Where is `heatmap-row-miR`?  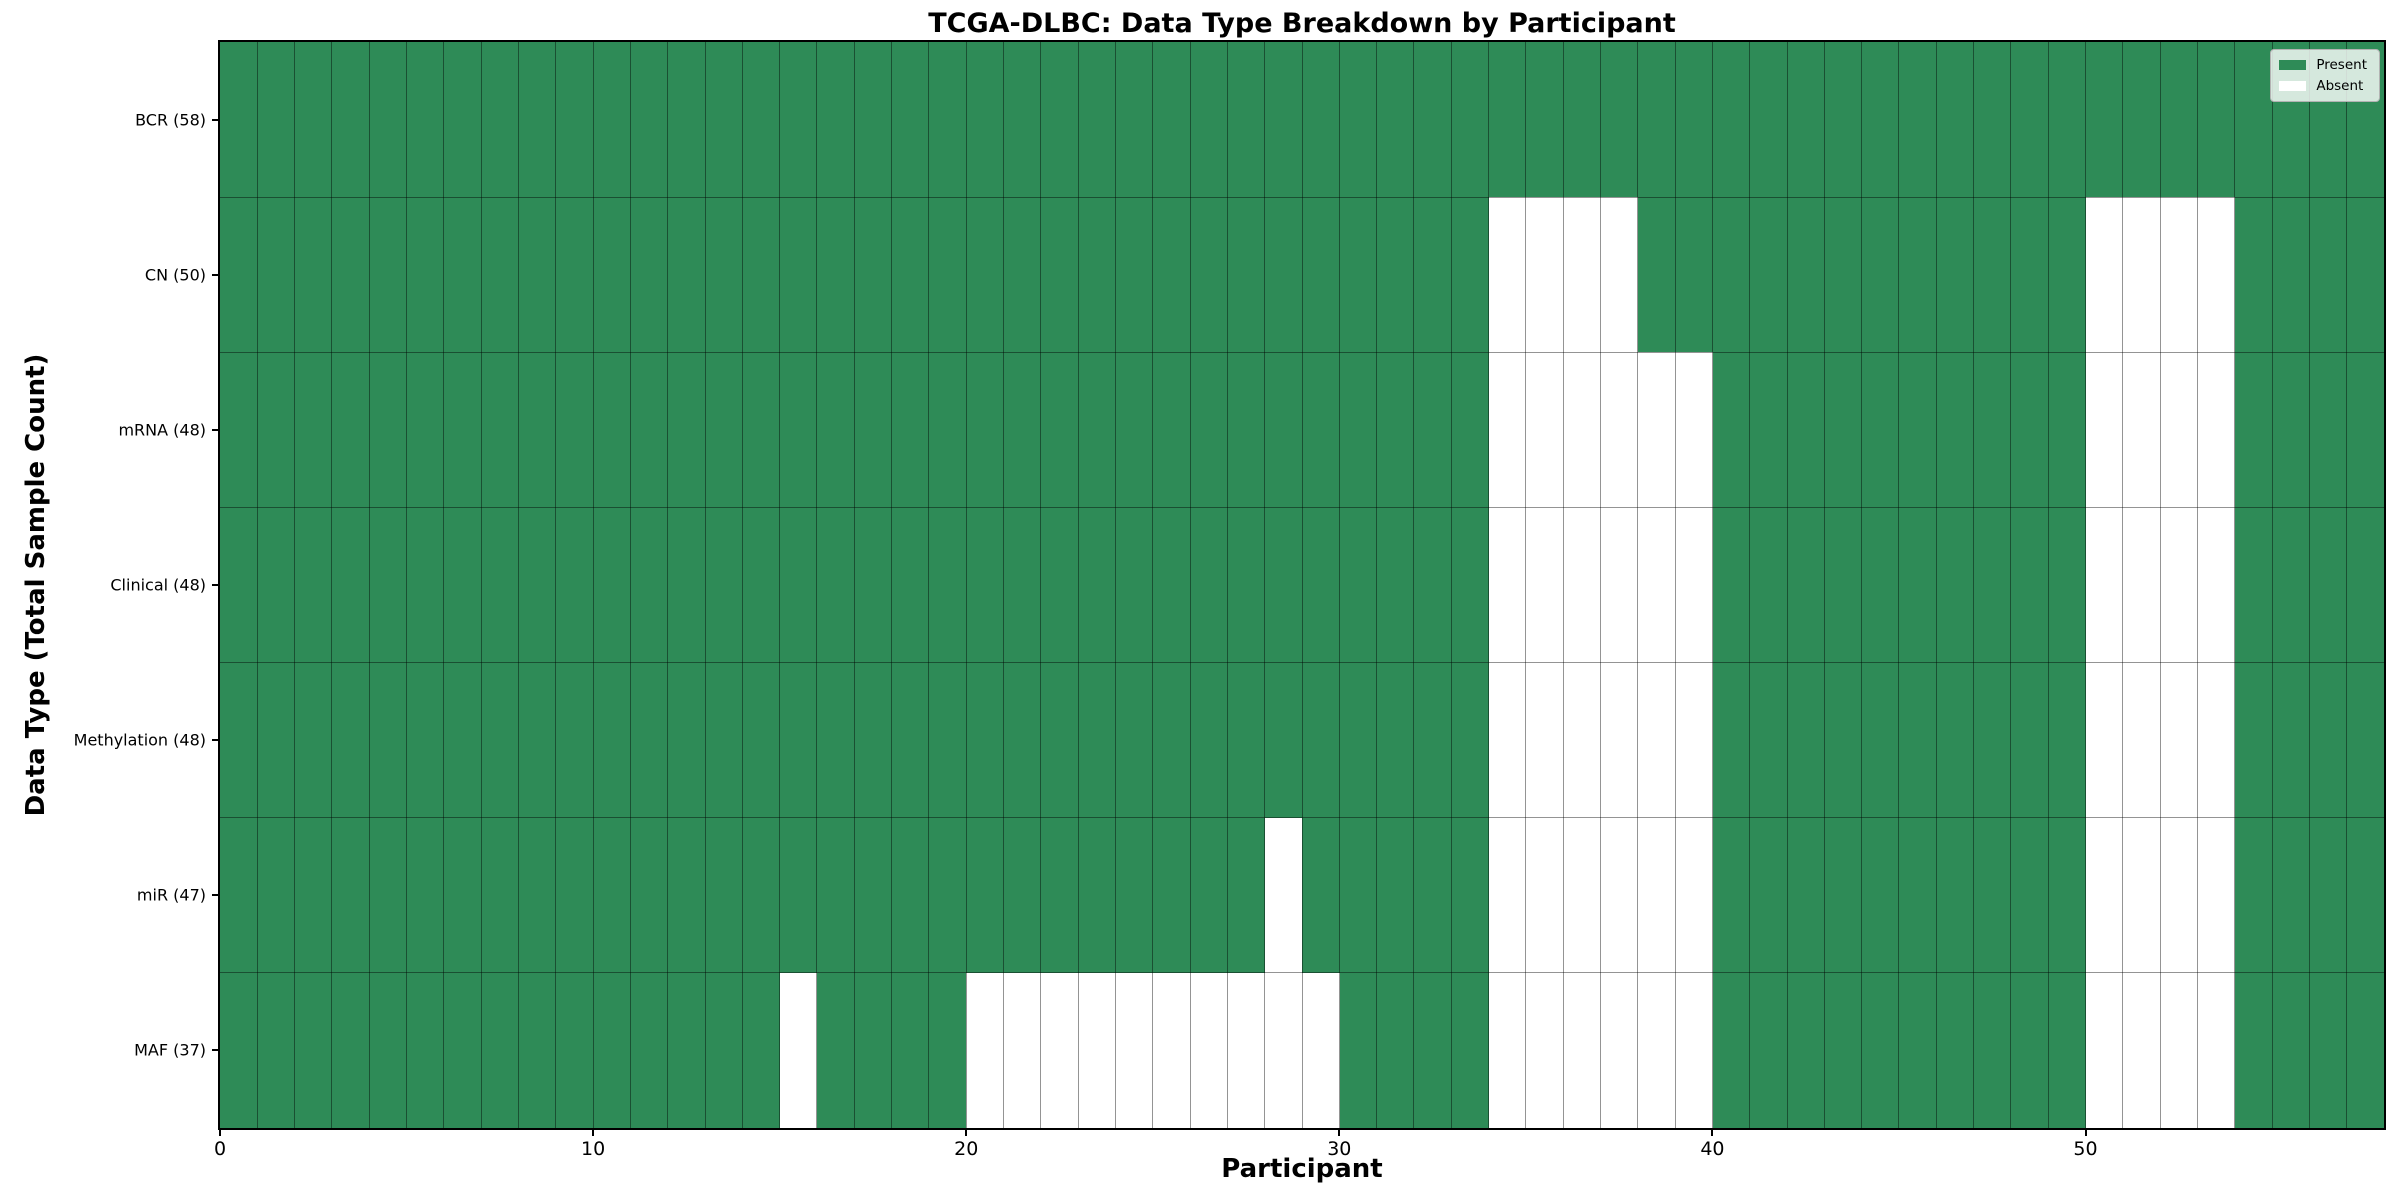 heatmap-row-miR is located at coordinates (1302, 895).